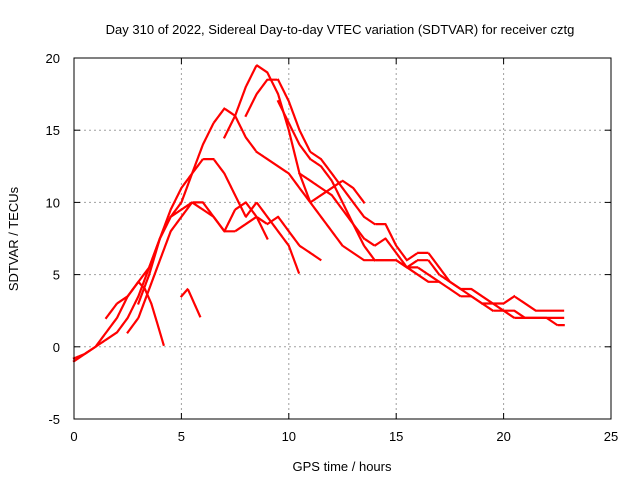 Image resolution: width=640 pixels, height=480 pixels. I want to click on x-tick-label: 10, so click(289, 436).